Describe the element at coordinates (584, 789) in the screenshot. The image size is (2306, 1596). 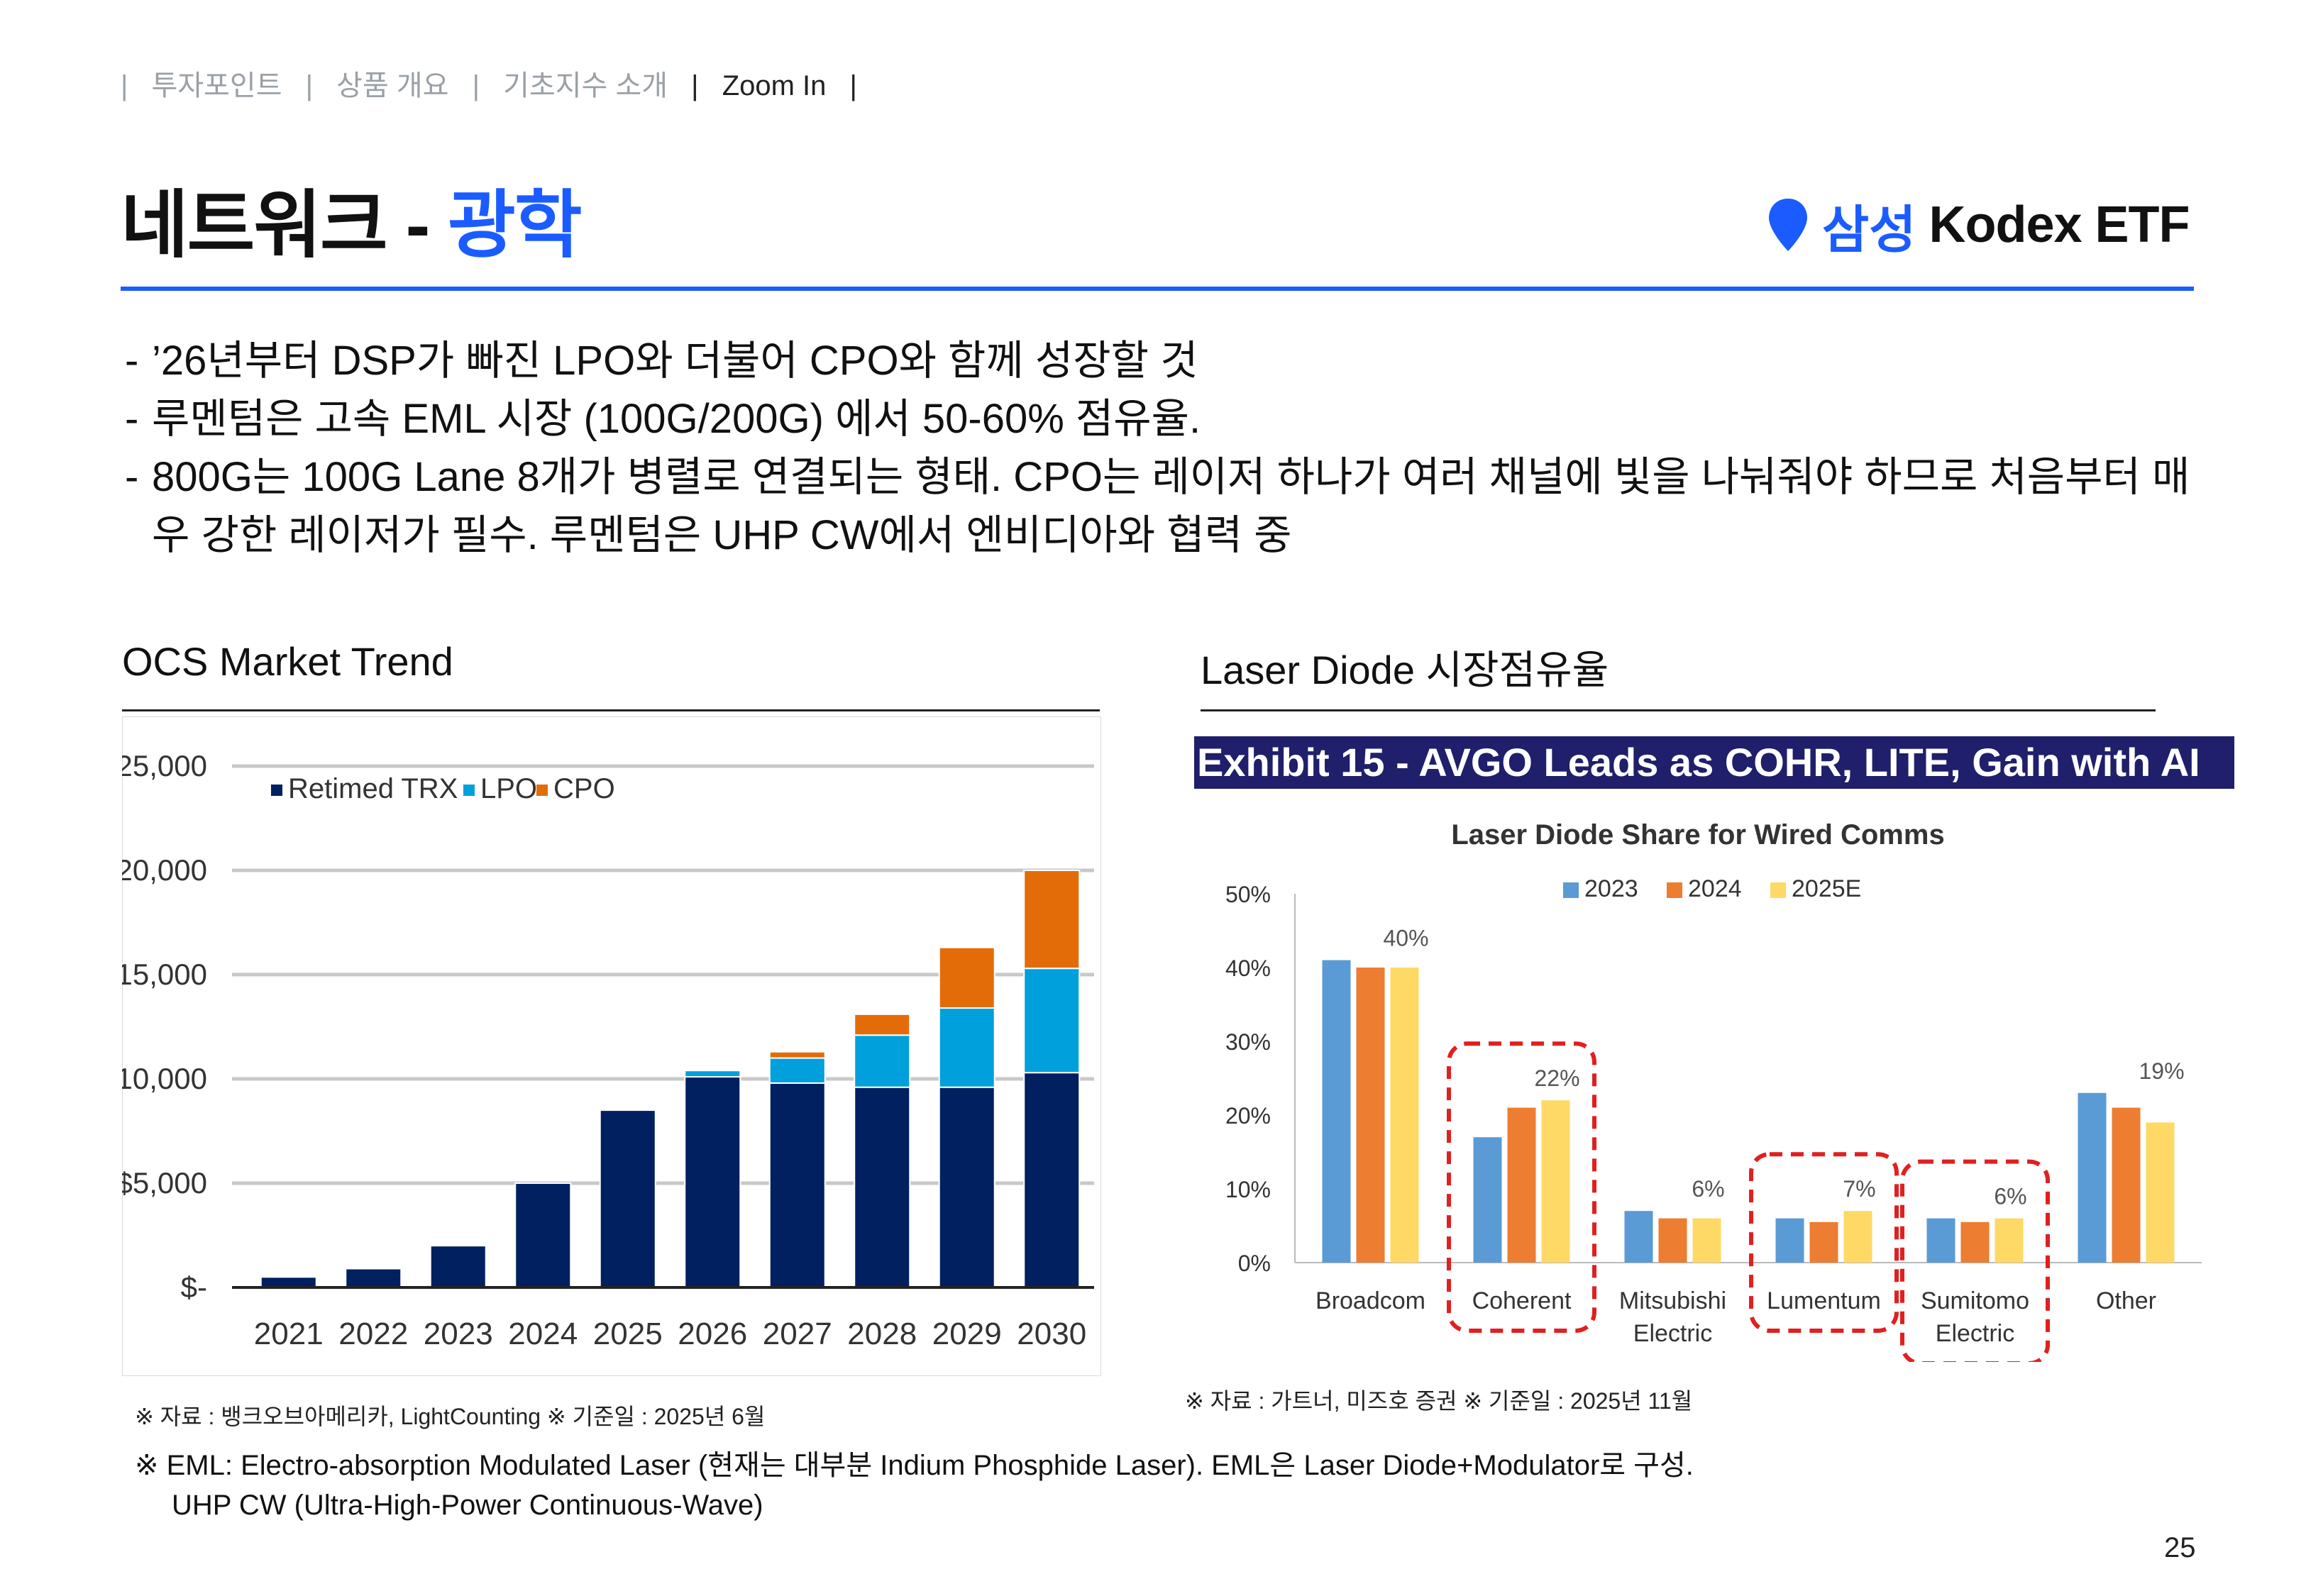
I see `legend-label: CPO` at that location.